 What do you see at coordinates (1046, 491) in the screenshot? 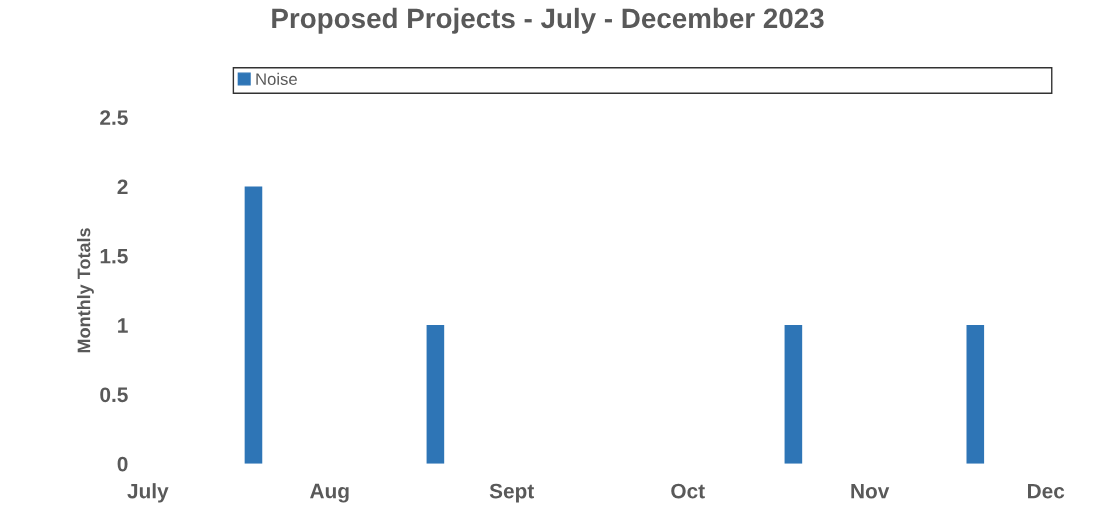
I see `x-tick-label: Dec` at bounding box center [1046, 491].